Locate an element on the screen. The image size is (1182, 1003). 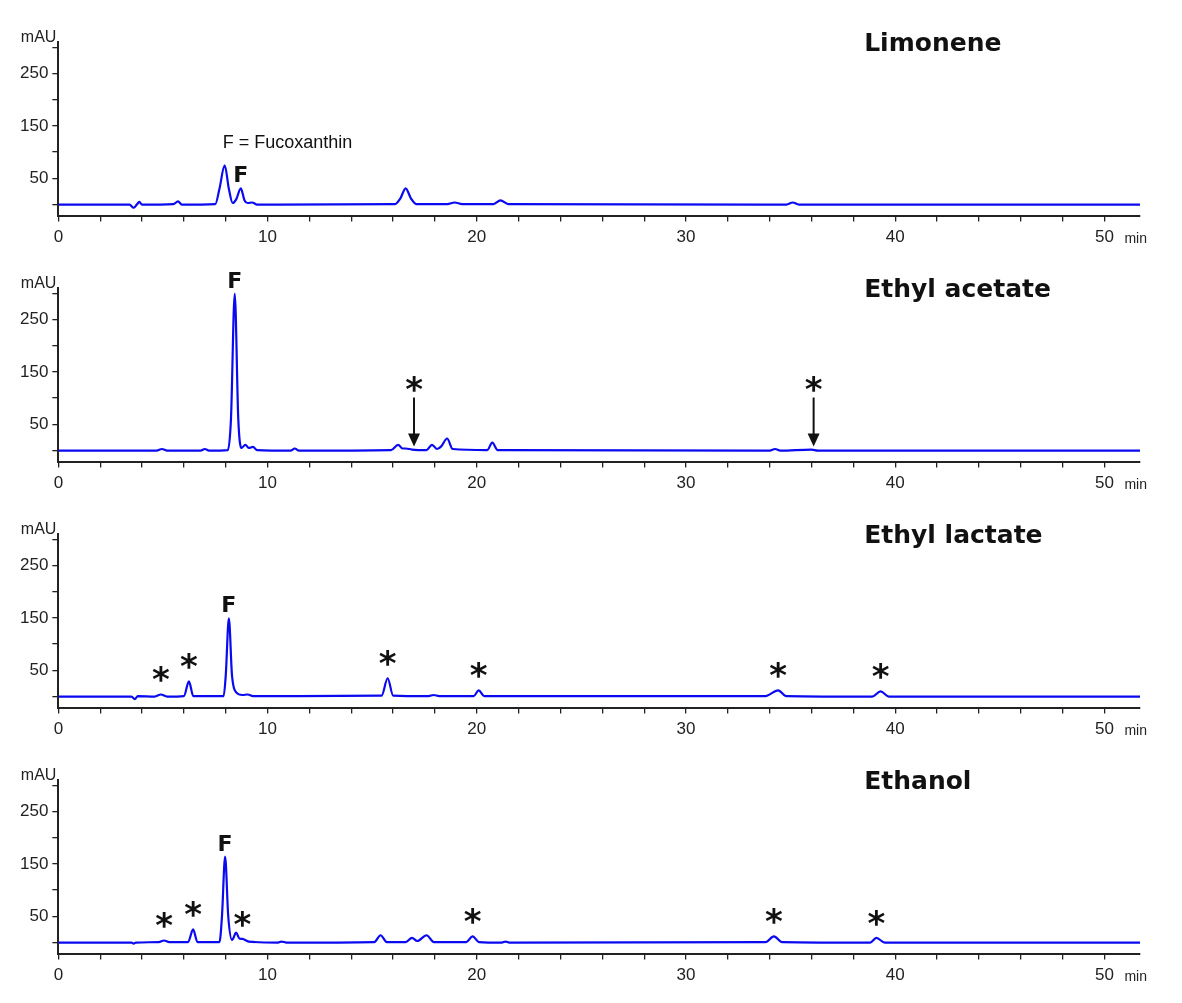
chart-title: Ethyl acetate is located at coordinates (957, 288).